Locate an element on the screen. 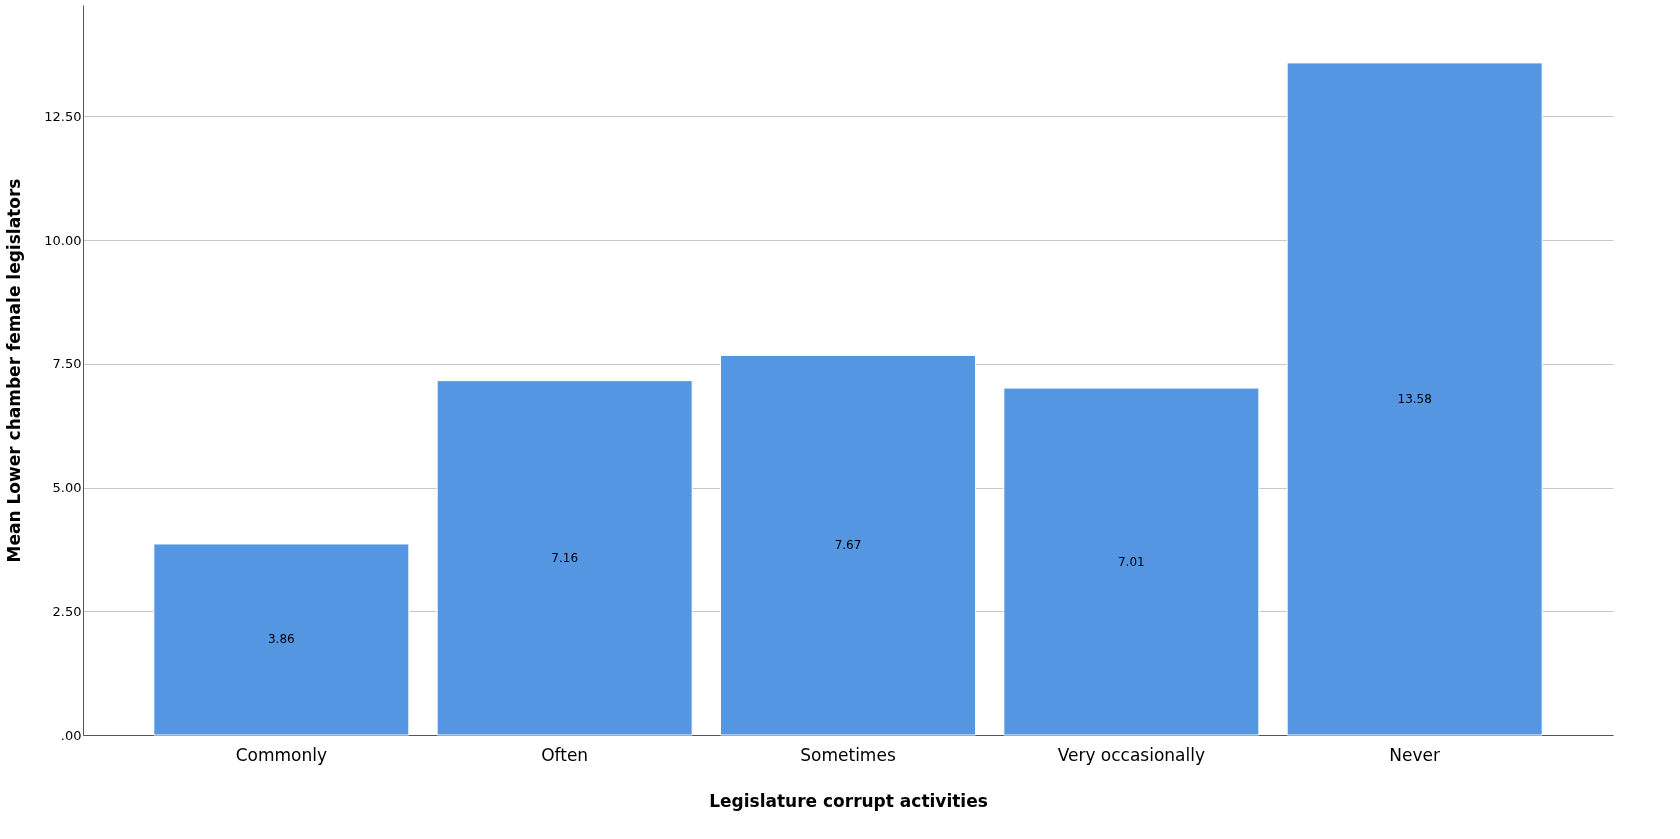 Image resolution: width=1680 pixels, height=839 pixels. data-label: 3.86 is located at coordinates (281, 639).